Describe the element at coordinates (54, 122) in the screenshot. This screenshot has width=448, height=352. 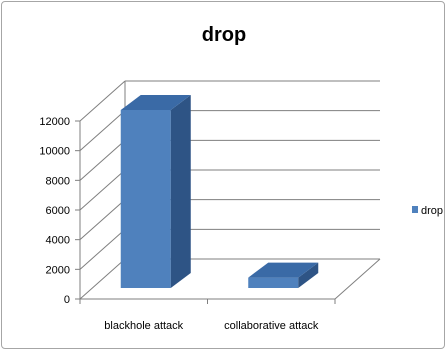
I see `y-tick-label: 12000` at that location.